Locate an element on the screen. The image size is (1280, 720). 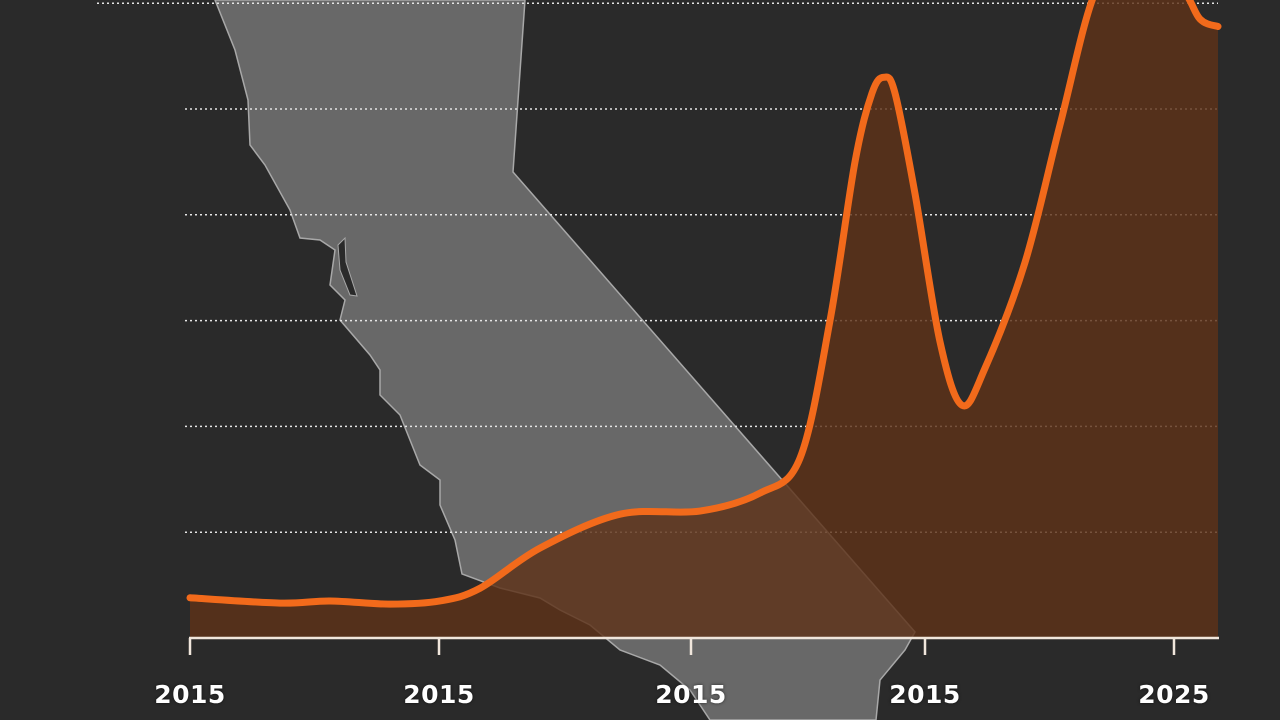
x-tick-label: 2025 is located at coordinates (1174, 694).